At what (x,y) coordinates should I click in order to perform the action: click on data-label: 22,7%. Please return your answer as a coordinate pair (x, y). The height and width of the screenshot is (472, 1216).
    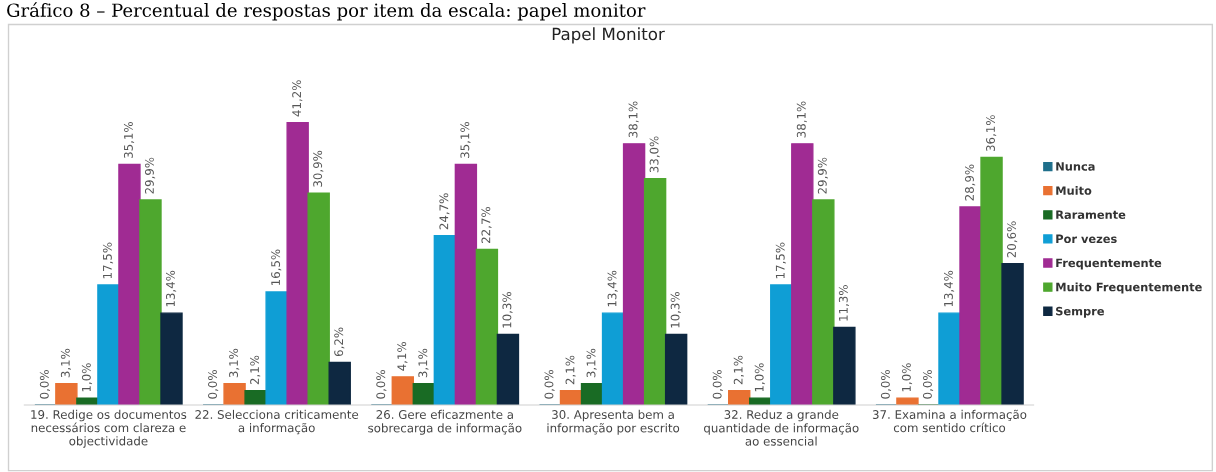
    Looking at the image, I should click on (486, 224).